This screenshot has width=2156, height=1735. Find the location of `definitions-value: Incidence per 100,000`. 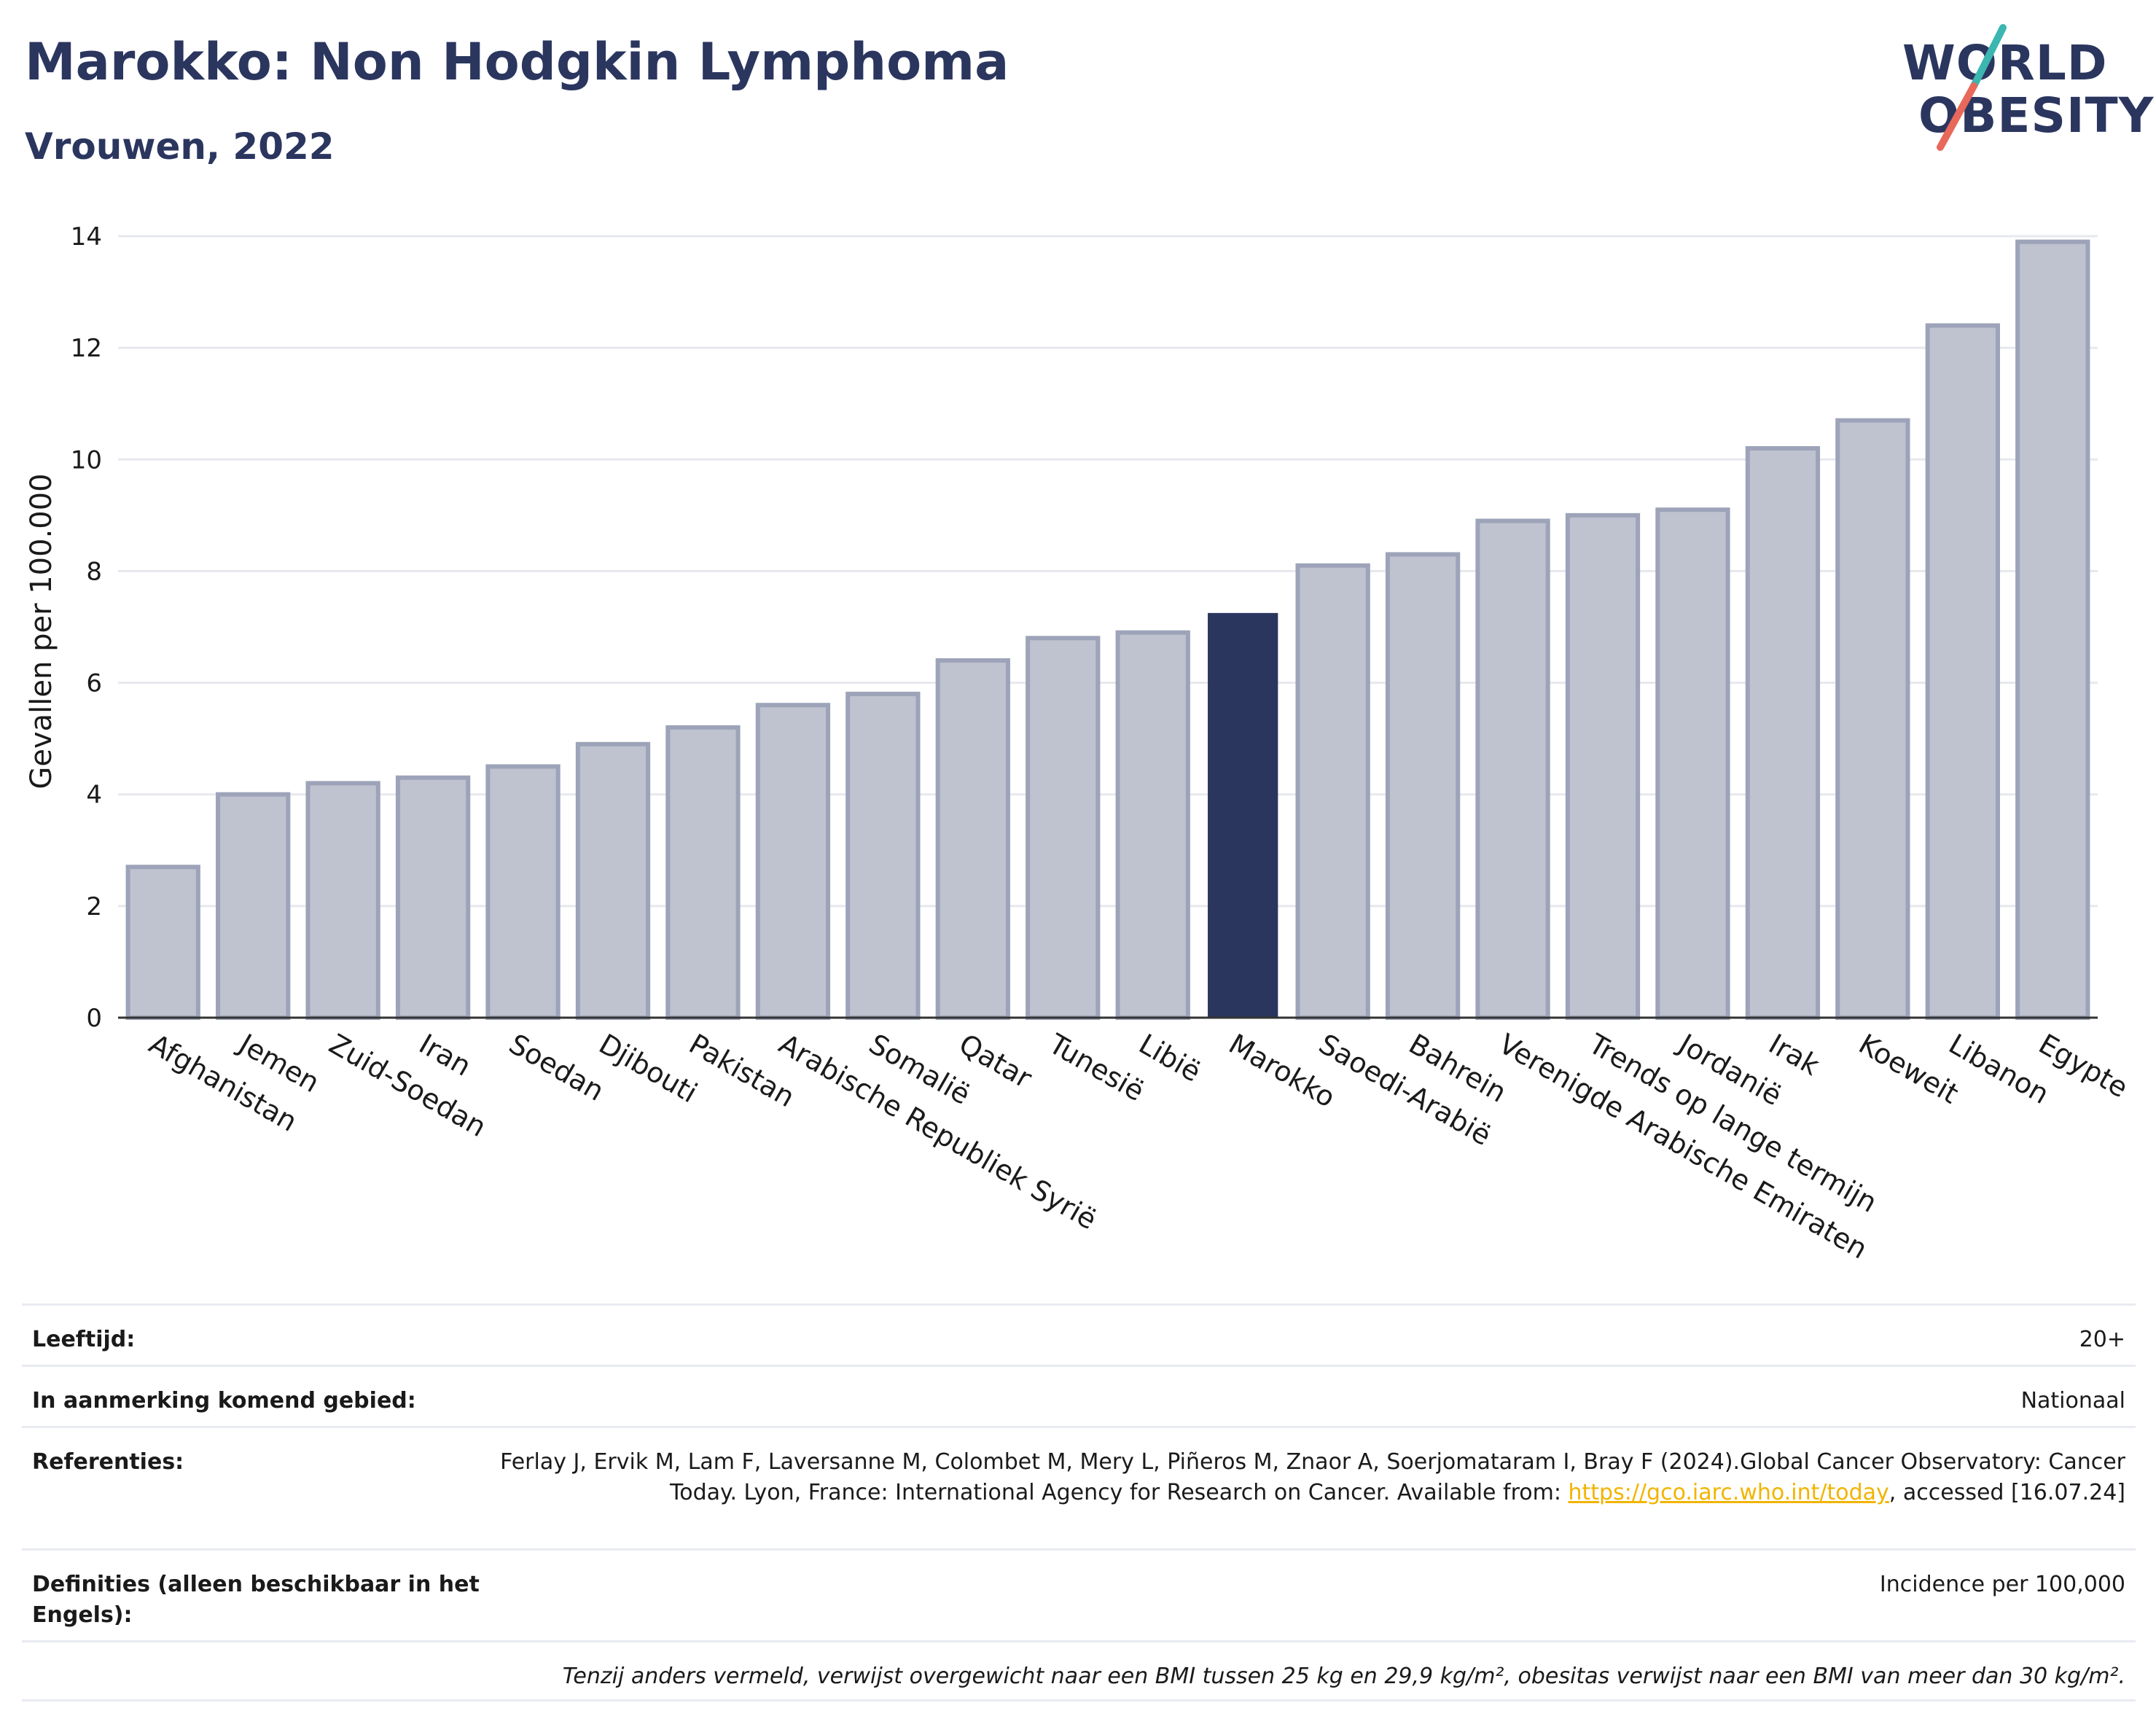

definitions-value: Incidence per 100,000 is located at coordinates (2002, 1585).